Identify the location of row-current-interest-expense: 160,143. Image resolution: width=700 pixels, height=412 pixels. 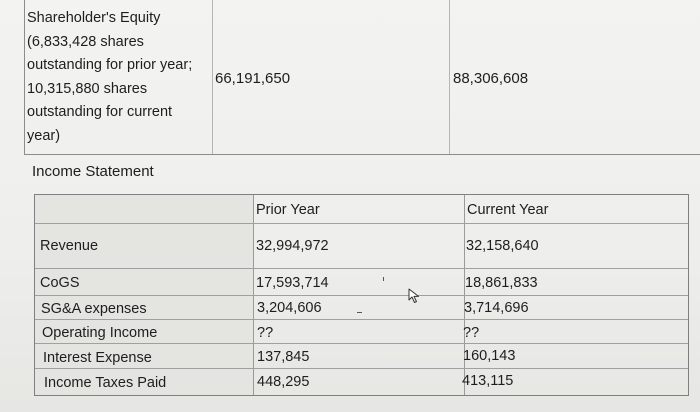
(489, 356).